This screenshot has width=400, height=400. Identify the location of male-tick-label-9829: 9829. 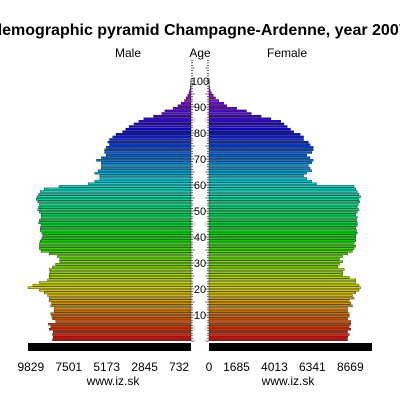
(30, 367).